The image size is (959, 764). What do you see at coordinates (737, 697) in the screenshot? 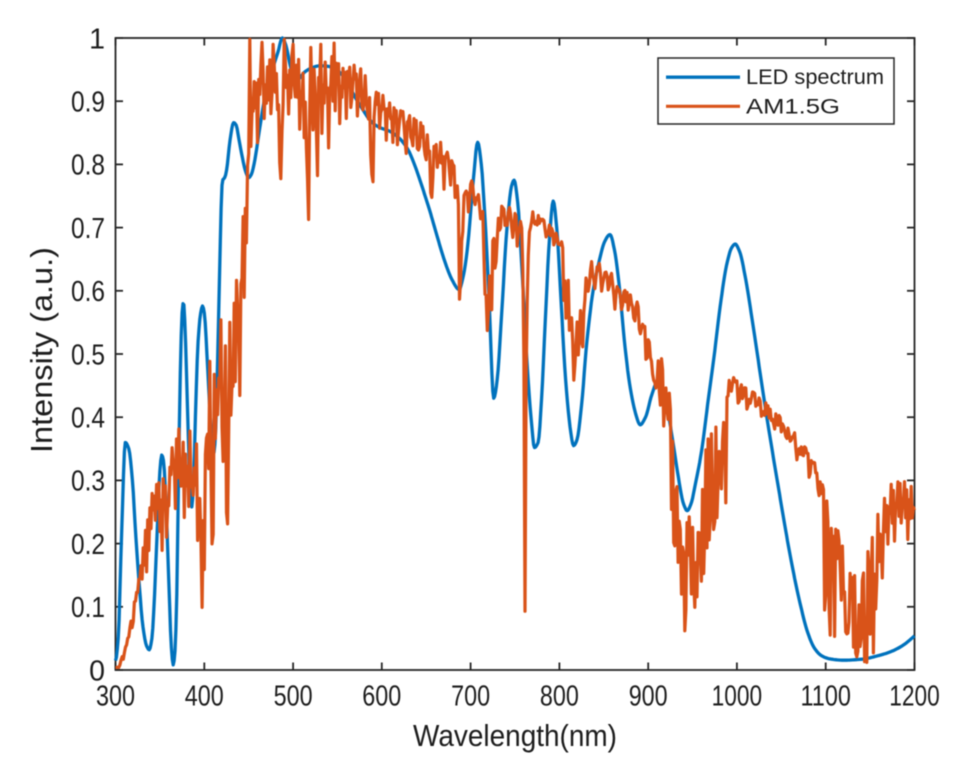
I see `svg-text: 1000` at bounding box center [737, 697].